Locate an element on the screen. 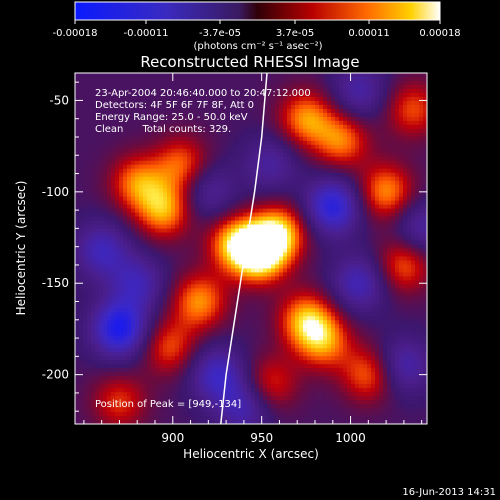 This screenshot has height=500, width=500. colorbar-tick-label: 0.00011 is located at coordinates (368, 33).